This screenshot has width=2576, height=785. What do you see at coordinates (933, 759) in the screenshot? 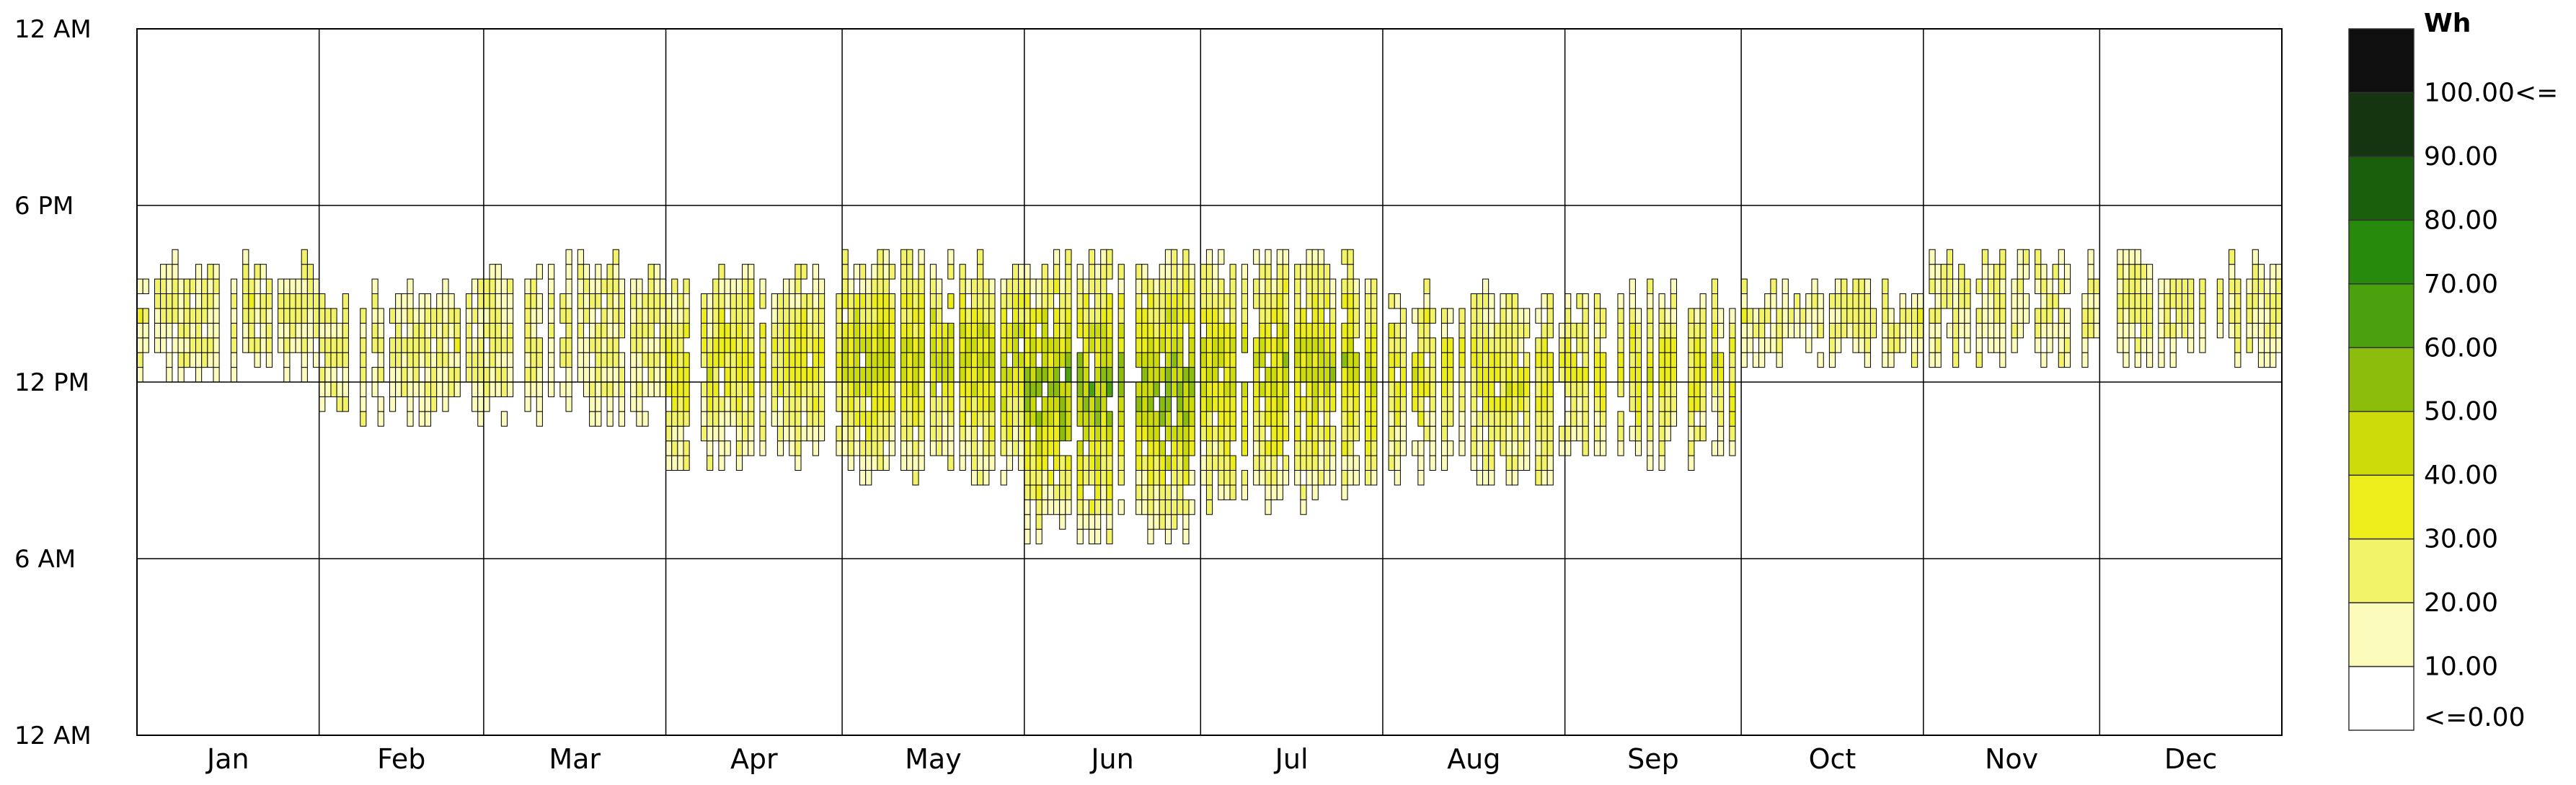
I see `x-tick-label: May` at bounding box center [933, 759].